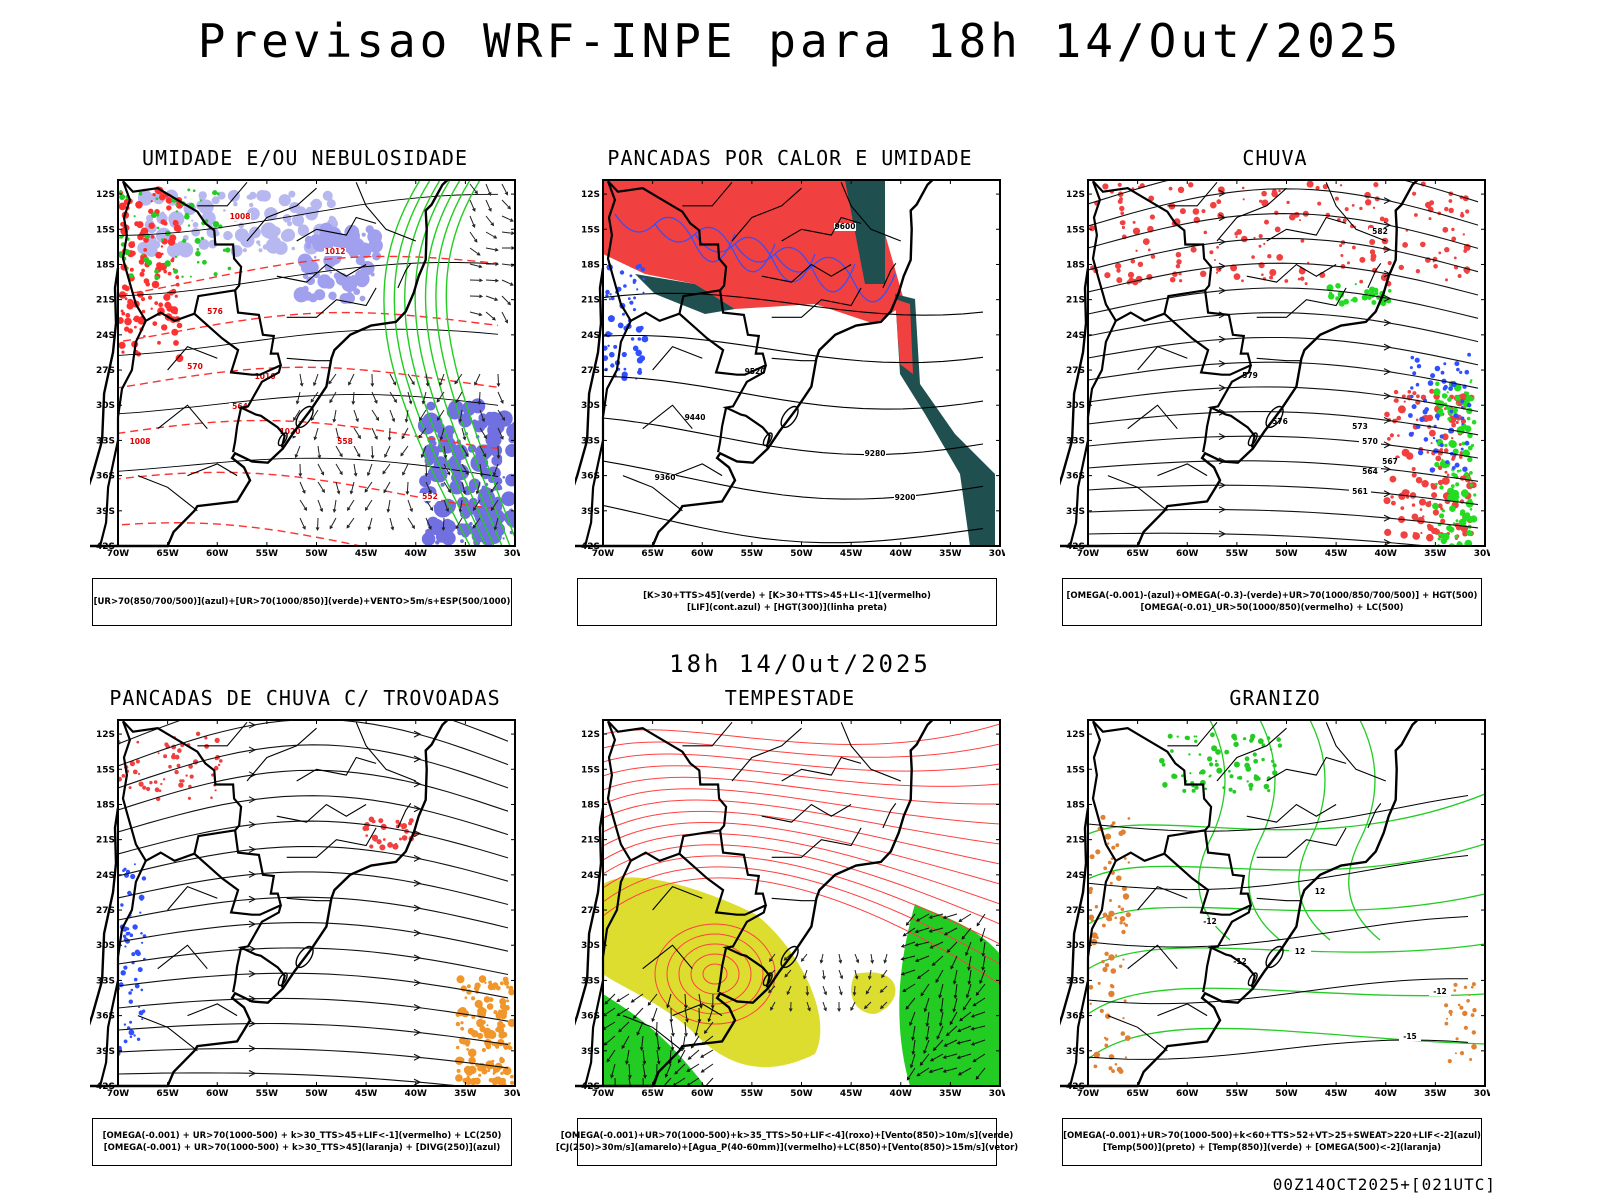  Describe the element at coordinates (800, 664) in the screenshot. I see `forecast-time-label: 18h 14/Out/2025` at that location.